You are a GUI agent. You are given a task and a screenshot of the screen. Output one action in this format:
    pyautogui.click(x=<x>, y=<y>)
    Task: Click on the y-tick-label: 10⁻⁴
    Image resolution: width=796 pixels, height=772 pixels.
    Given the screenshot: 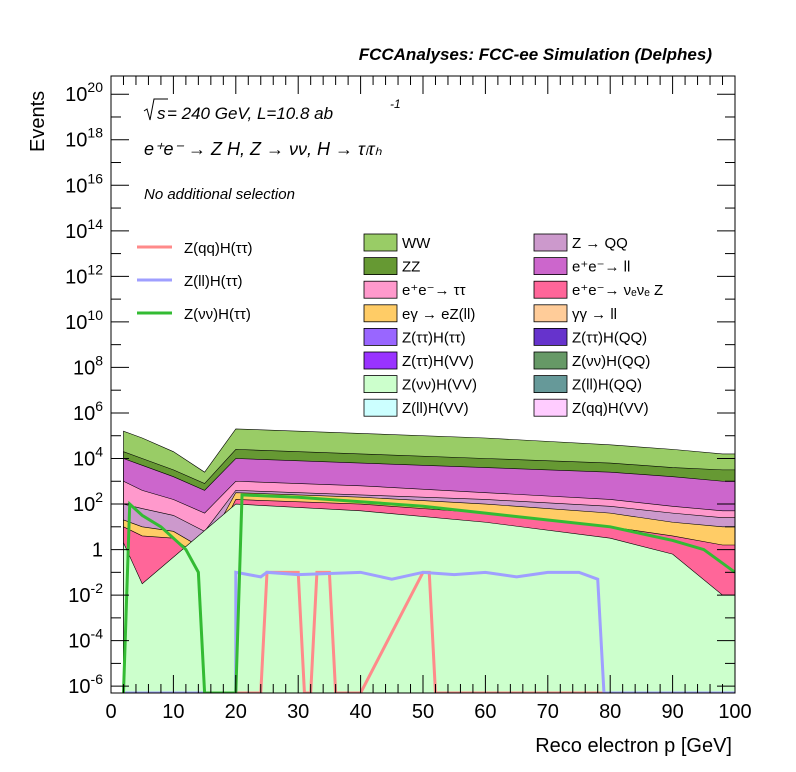 What is the action you would take?
    pyautogui.click(x=85, y=639)
    